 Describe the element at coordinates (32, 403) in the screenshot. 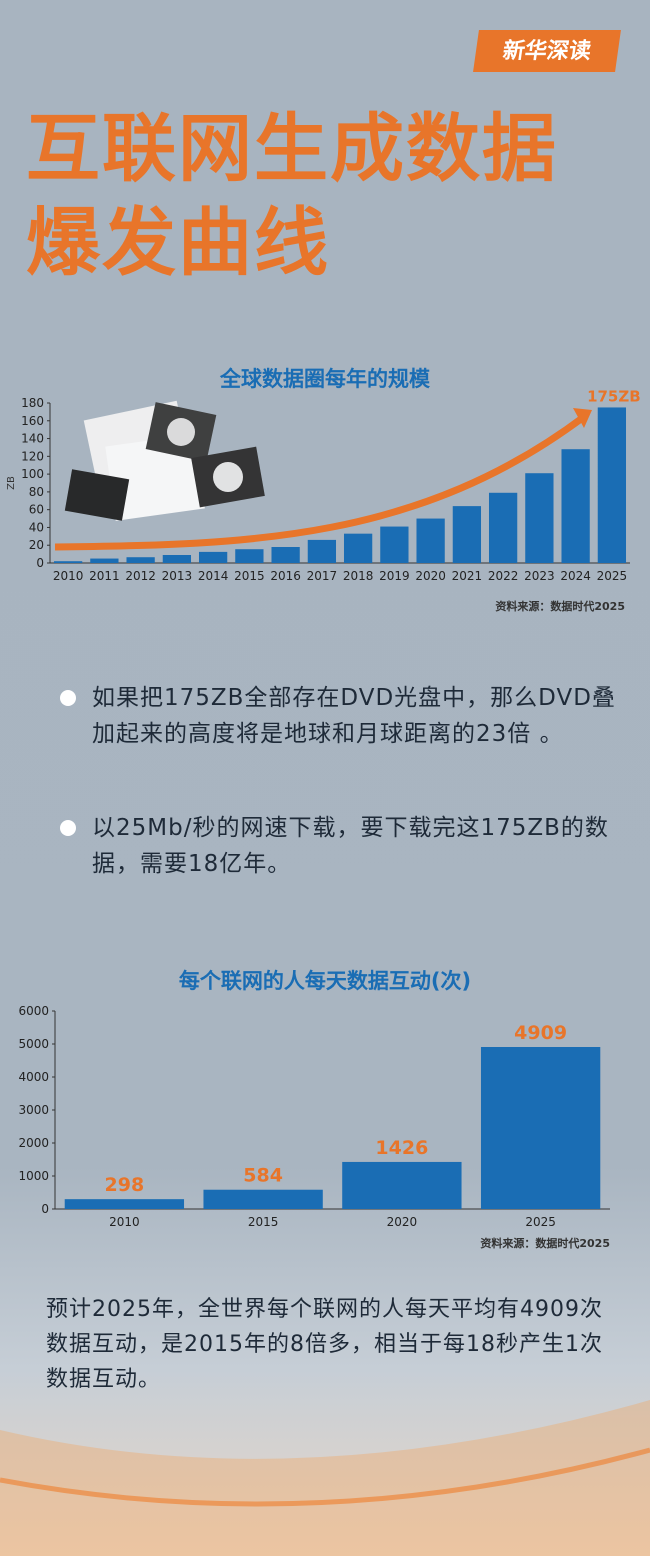

I see `y-tick-label: 180` at that location.